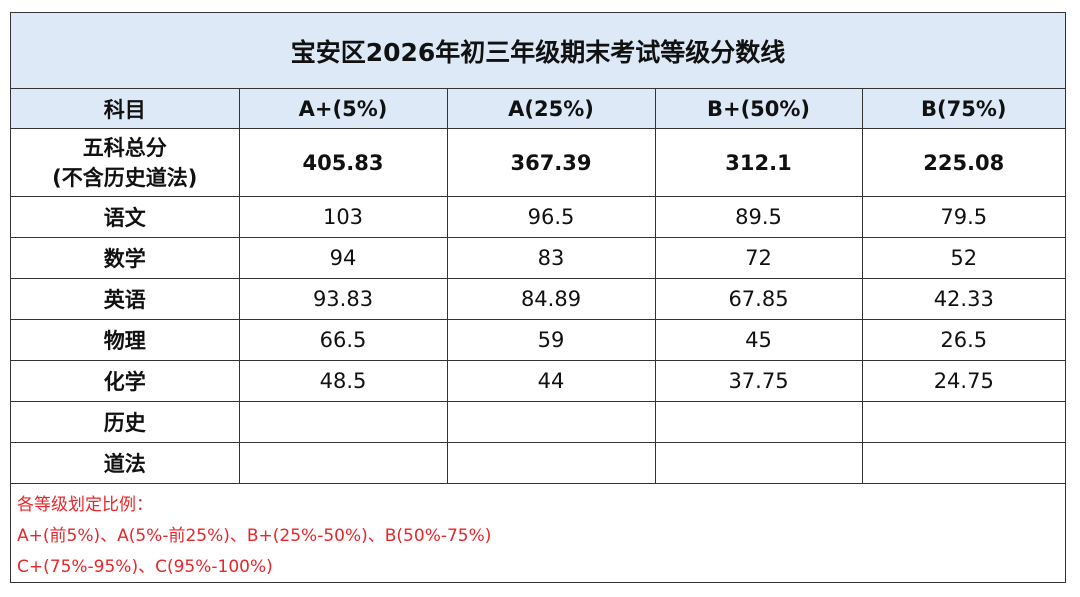 The height and width of the screenshot is (597, 1080). I want to click on cell: 26.5, so click(963, 340).